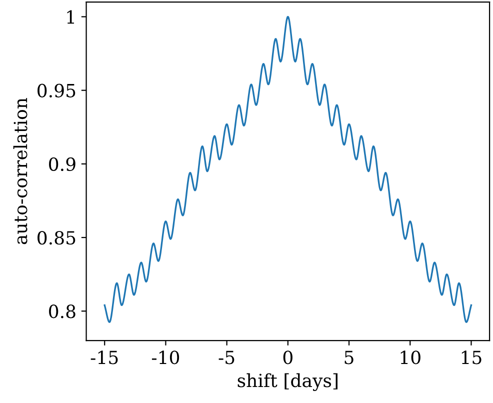  Describe the element at coordinates (287, 357) in the screenshot. I see `x-tick-label: 0` at that location.